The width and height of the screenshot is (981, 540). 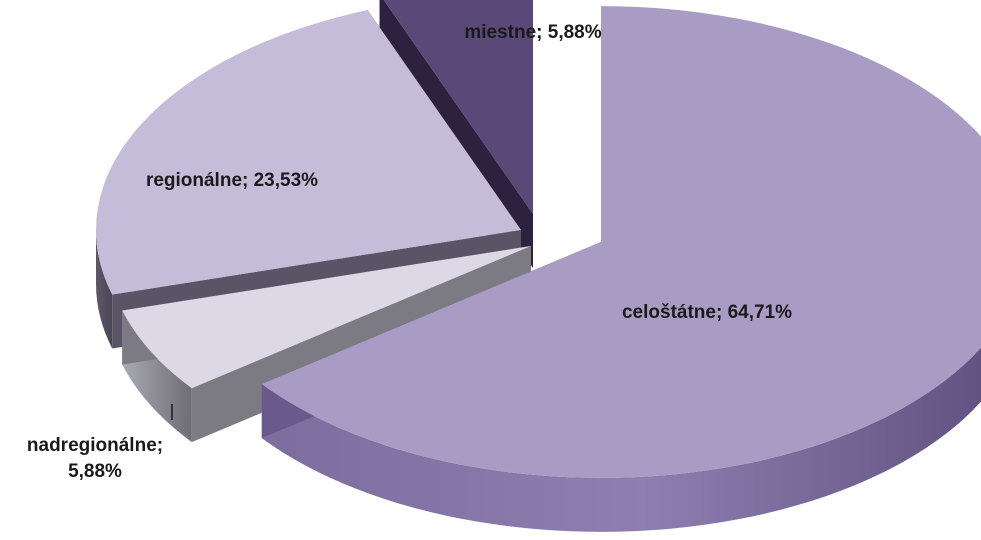 I want to click on slice-nadregionalne, so click(x=326, y=317).